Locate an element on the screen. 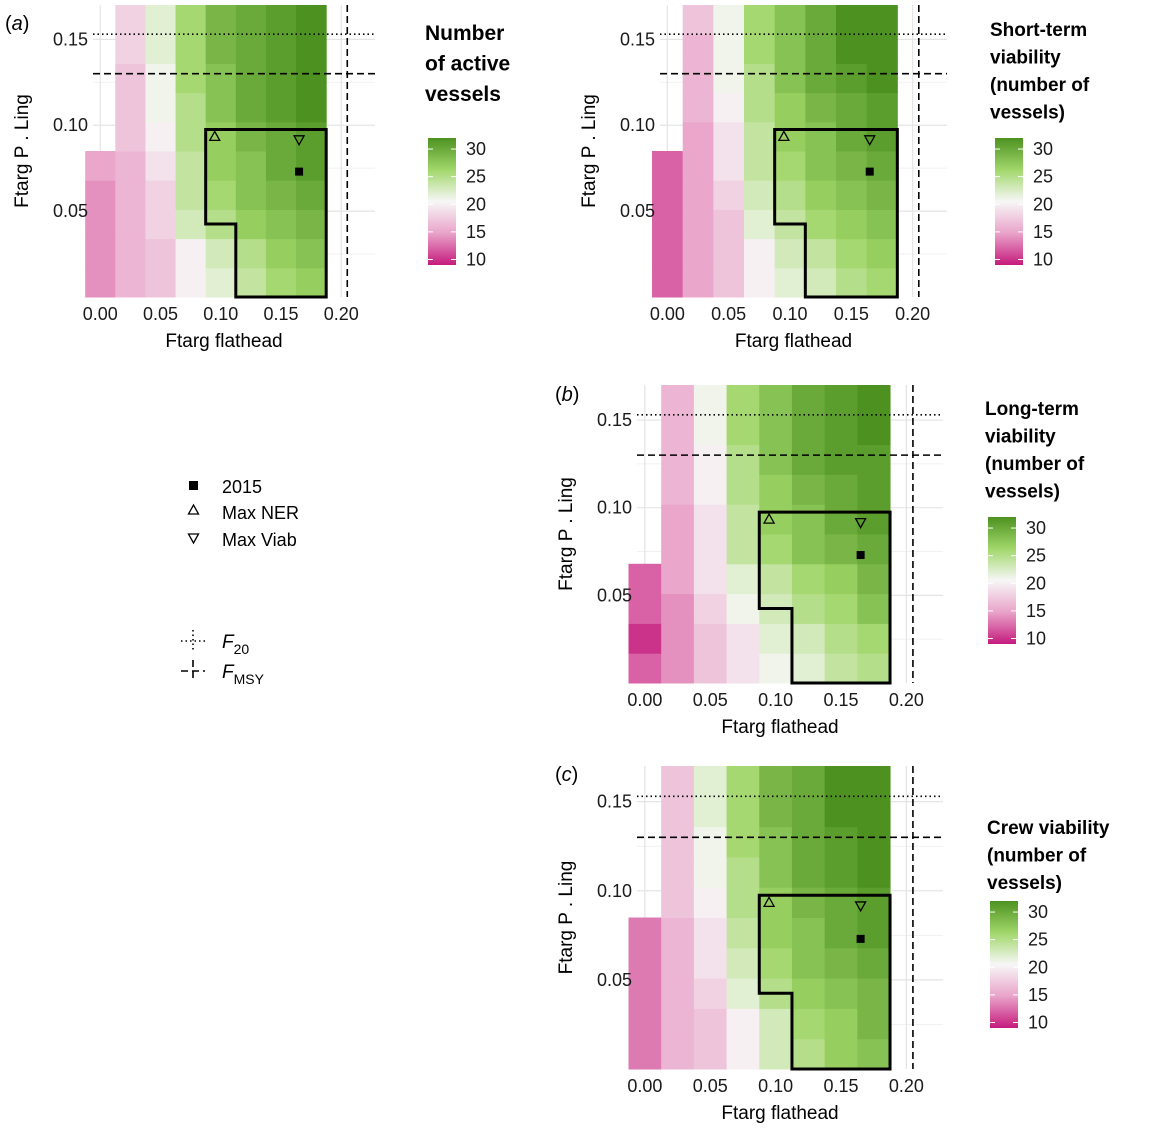  colorbar-title-line: Number is located at coordinates (464, 33).